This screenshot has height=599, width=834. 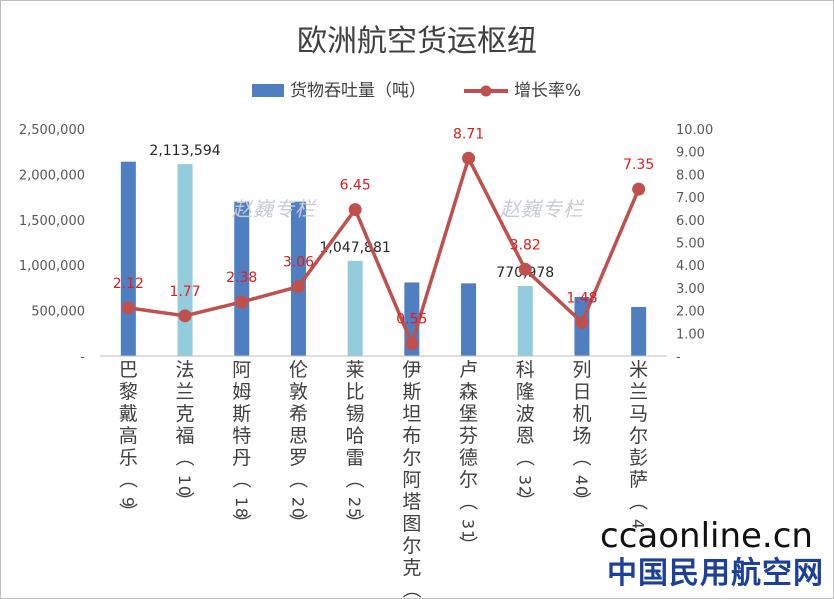 What do you see at coordinates (690, 289) in the screenshot?
I see `y-right-tick-label: 3.00` at bounding box center [690, 289].